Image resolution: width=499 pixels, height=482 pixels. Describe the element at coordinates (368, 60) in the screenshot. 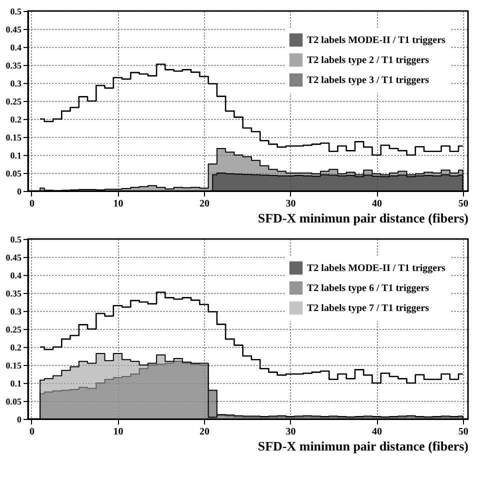

I see `legend-label: T2 labels type 2 / T1 triggers` at that location.